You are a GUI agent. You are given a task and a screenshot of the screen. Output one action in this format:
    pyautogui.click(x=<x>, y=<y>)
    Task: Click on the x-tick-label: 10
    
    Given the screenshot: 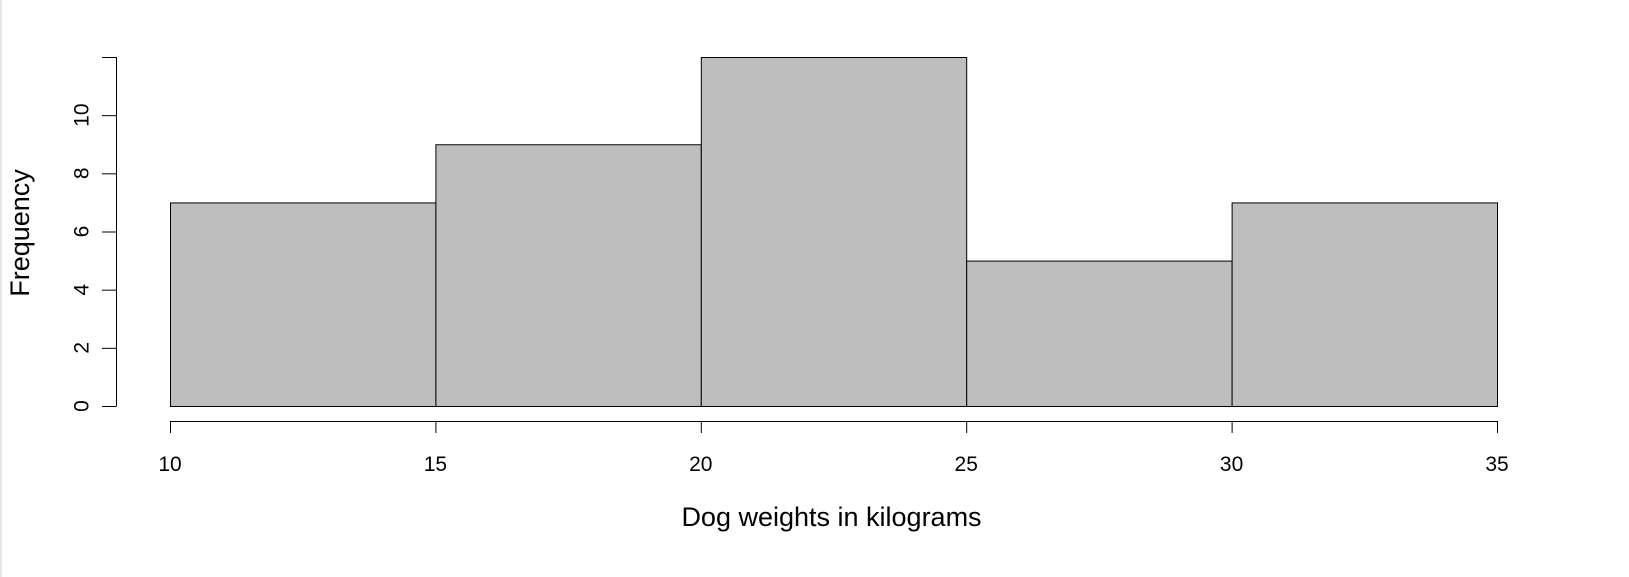 What is the action you would take?
    pyautogui.click(x=169, y=464)
    